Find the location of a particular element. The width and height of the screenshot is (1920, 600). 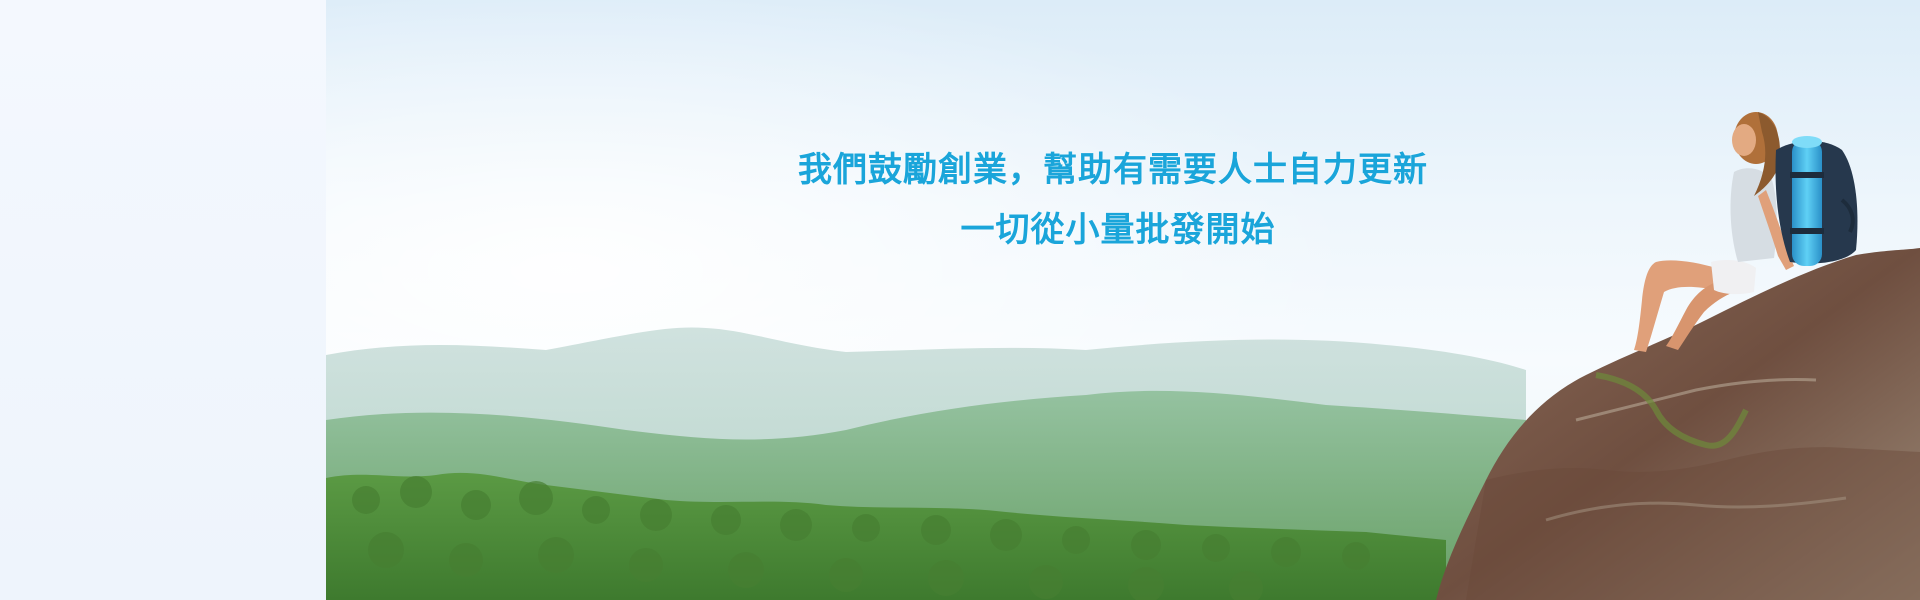

tagline-line-2: 一切從小量批發開始 is located at coordinates (1118, 230).